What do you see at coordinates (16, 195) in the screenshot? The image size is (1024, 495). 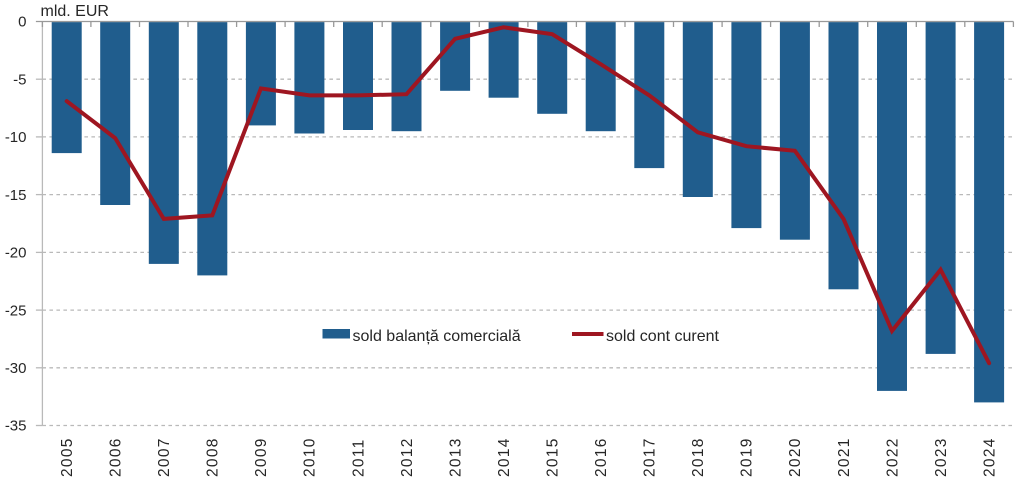 I see `svg-text: -15` at bounding box center [16, 195].